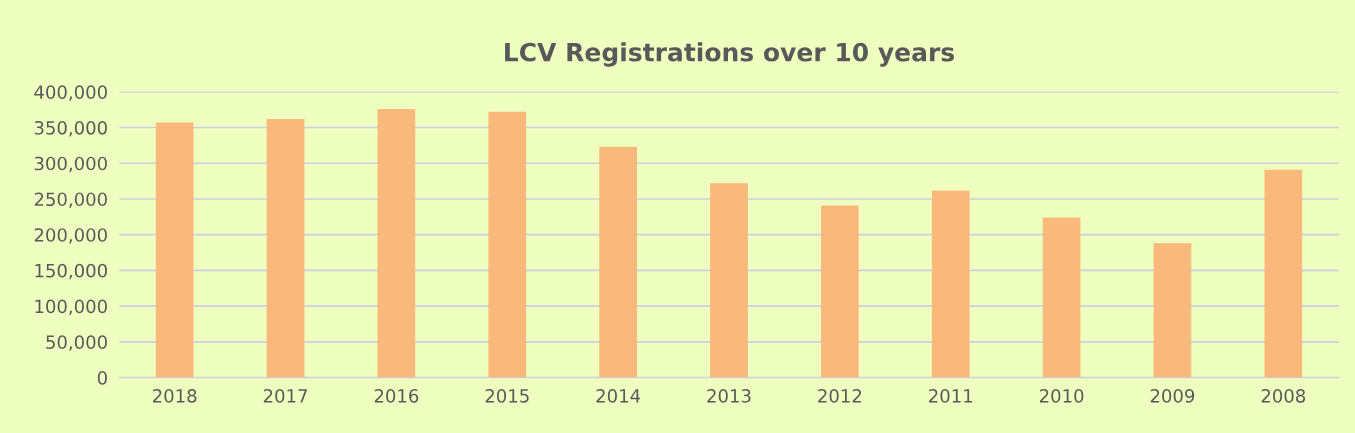 The image size is (1355, 433). I want to click on y-tick-label: 0, so click(102, 378).